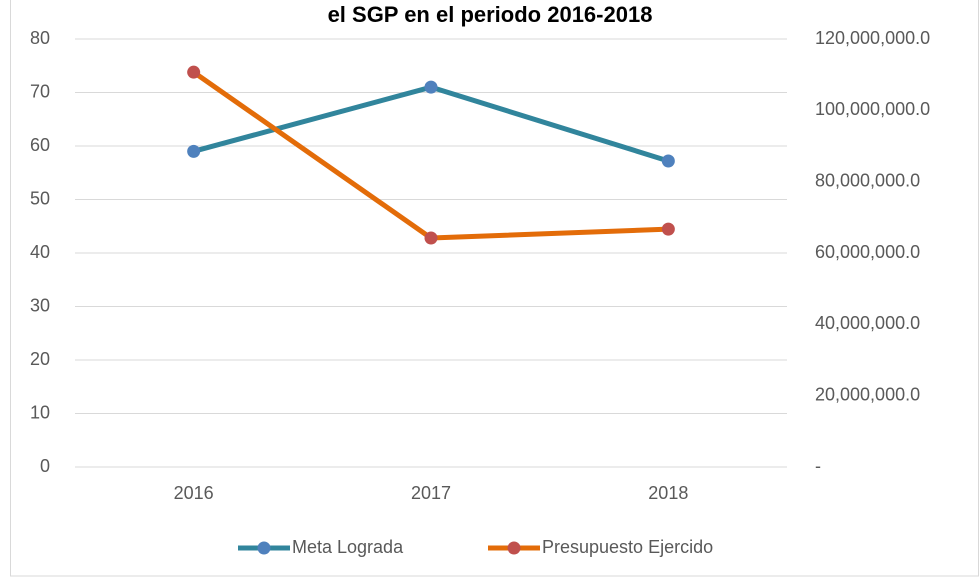 The image size is (980, 577). I want to click on y2-tick-label: 100,000,000.0, so click(872, 109).